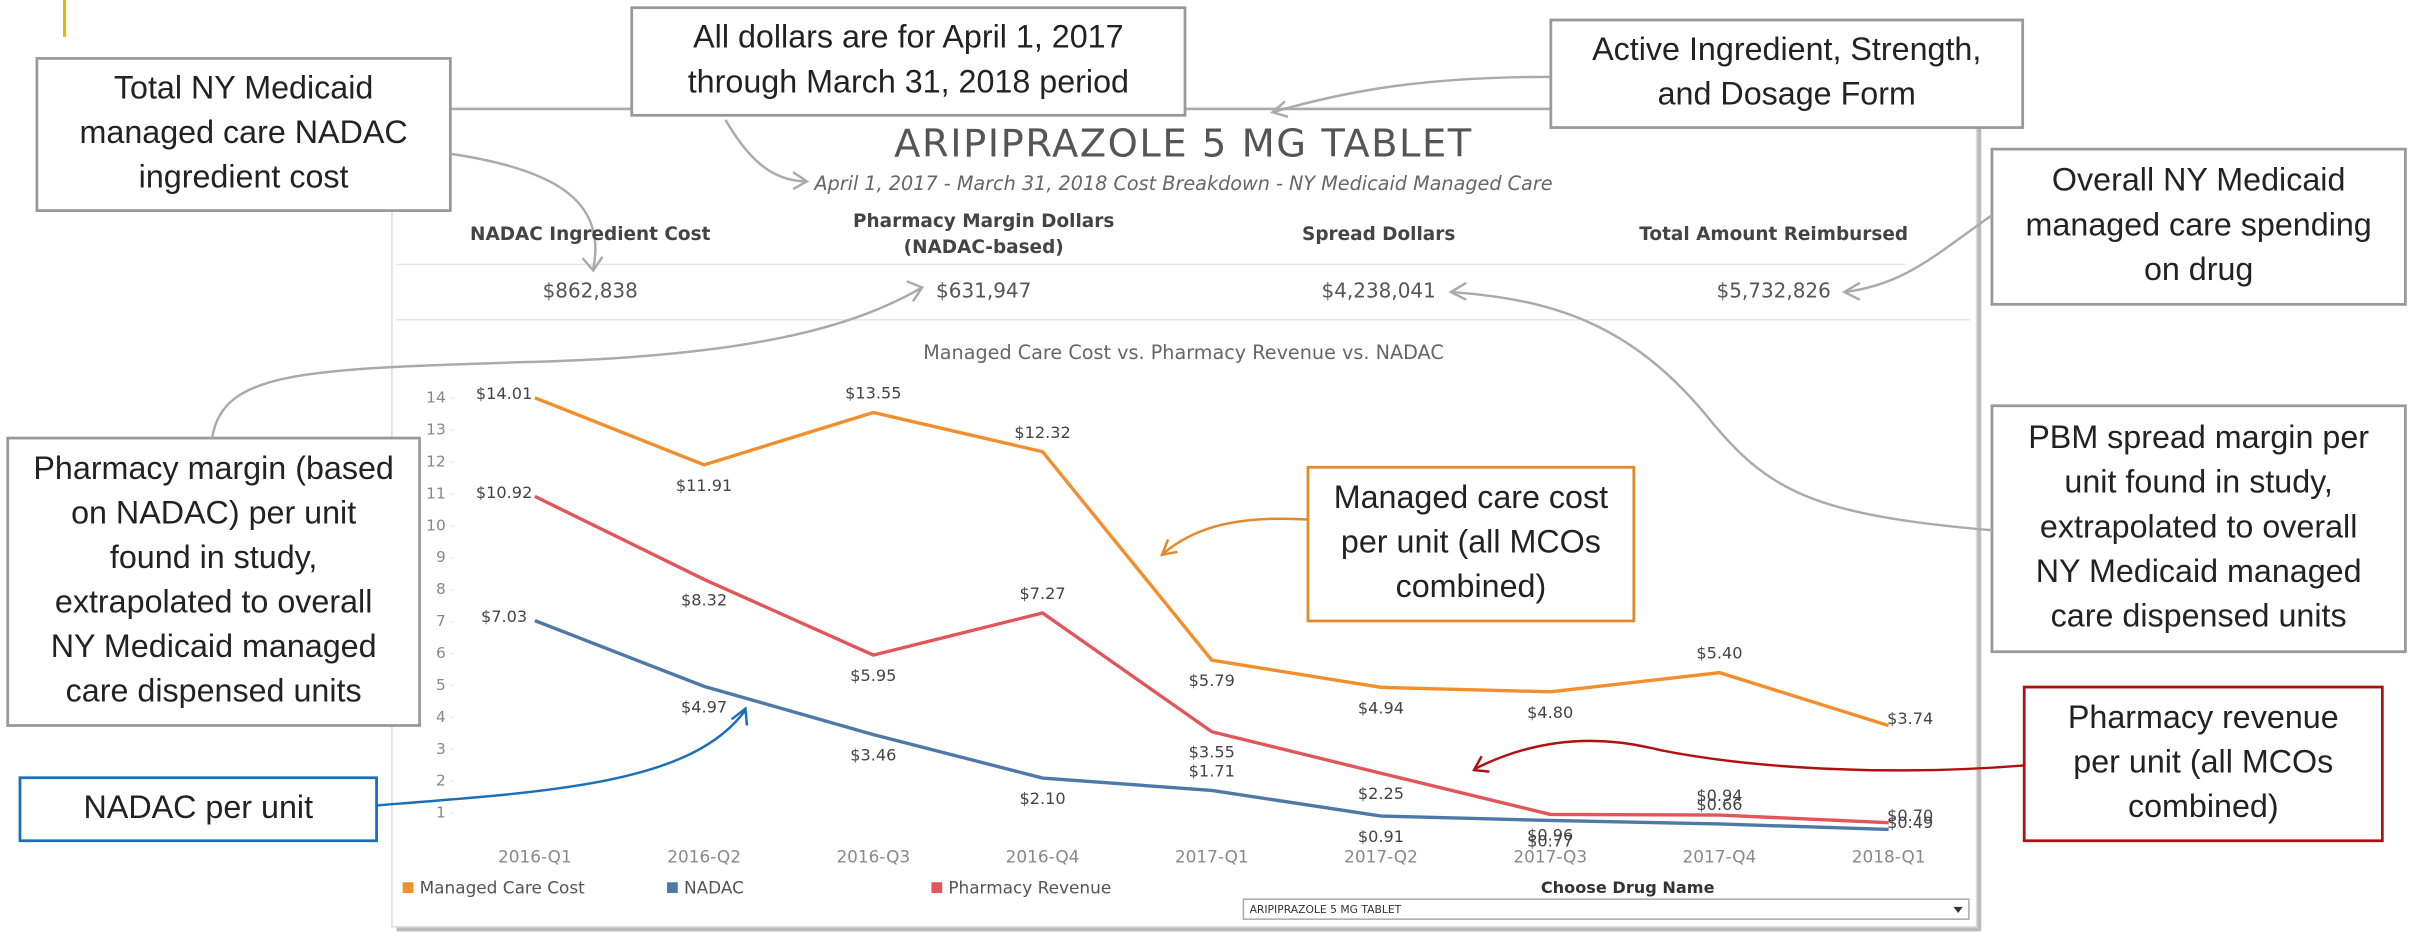 The width and height of the screenshot is (2410, 933). What do you see at coordinates (1471, 542) in the screenshot?
I see `callout-text: per unit (all MCOs` at bounding box center [1471, 542].